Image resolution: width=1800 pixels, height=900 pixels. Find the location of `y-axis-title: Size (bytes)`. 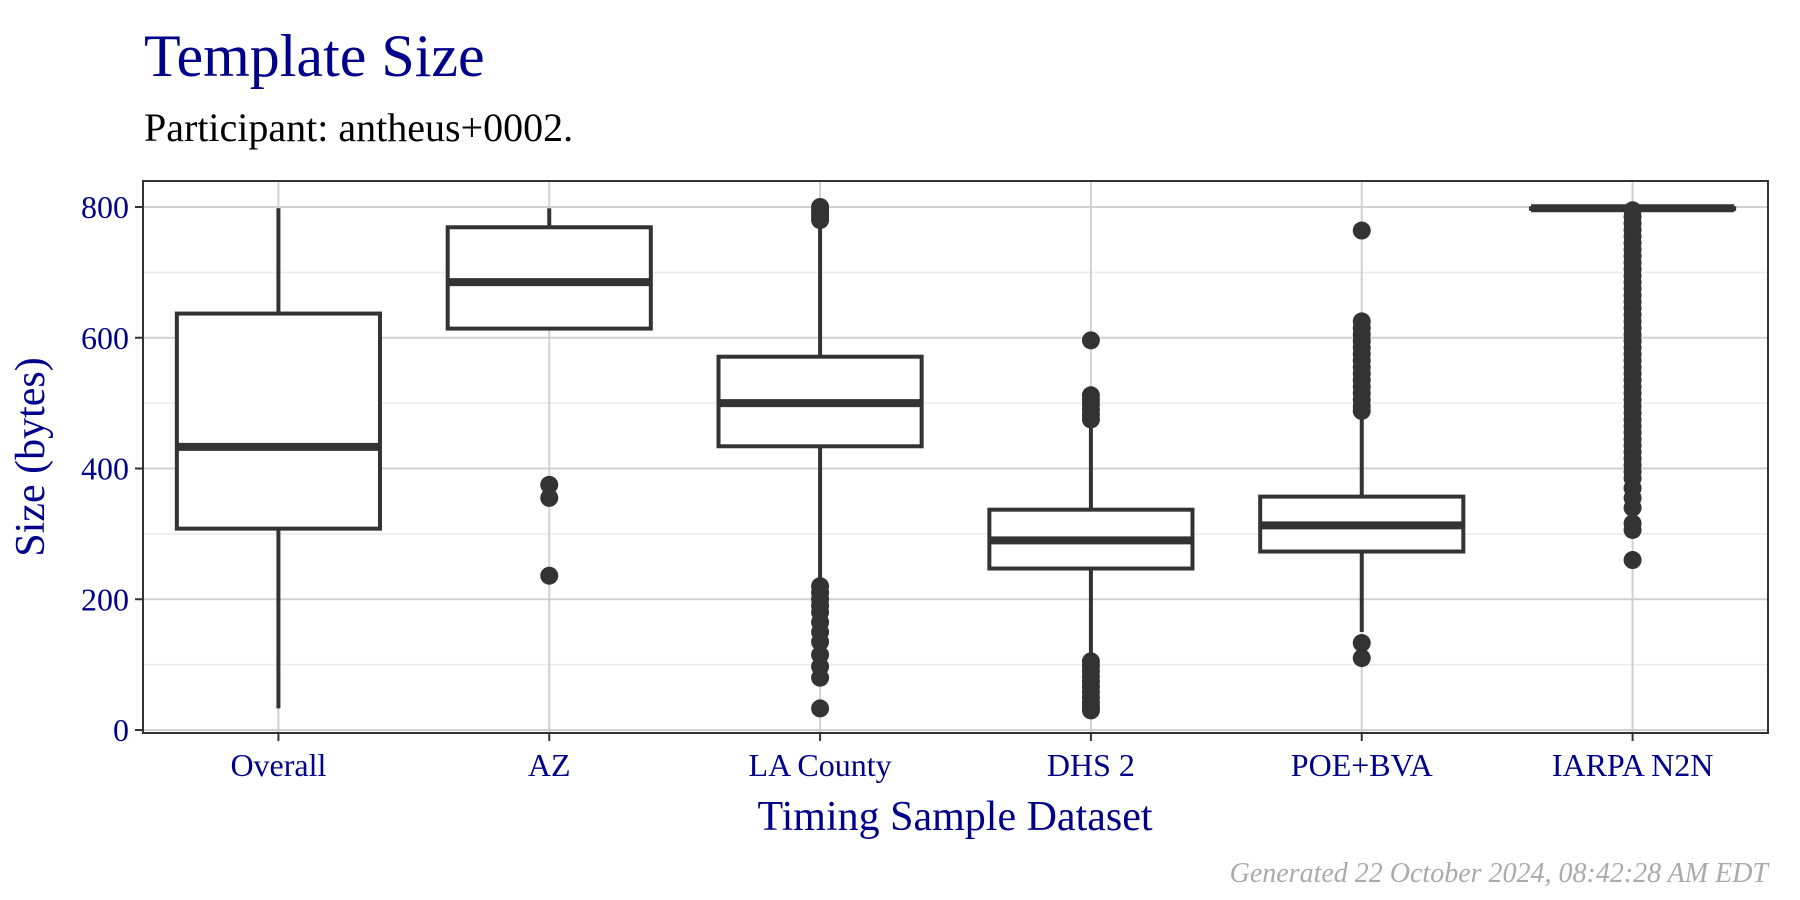

y-axis-title: Size (bytes) is located at coordinates (31, 456).